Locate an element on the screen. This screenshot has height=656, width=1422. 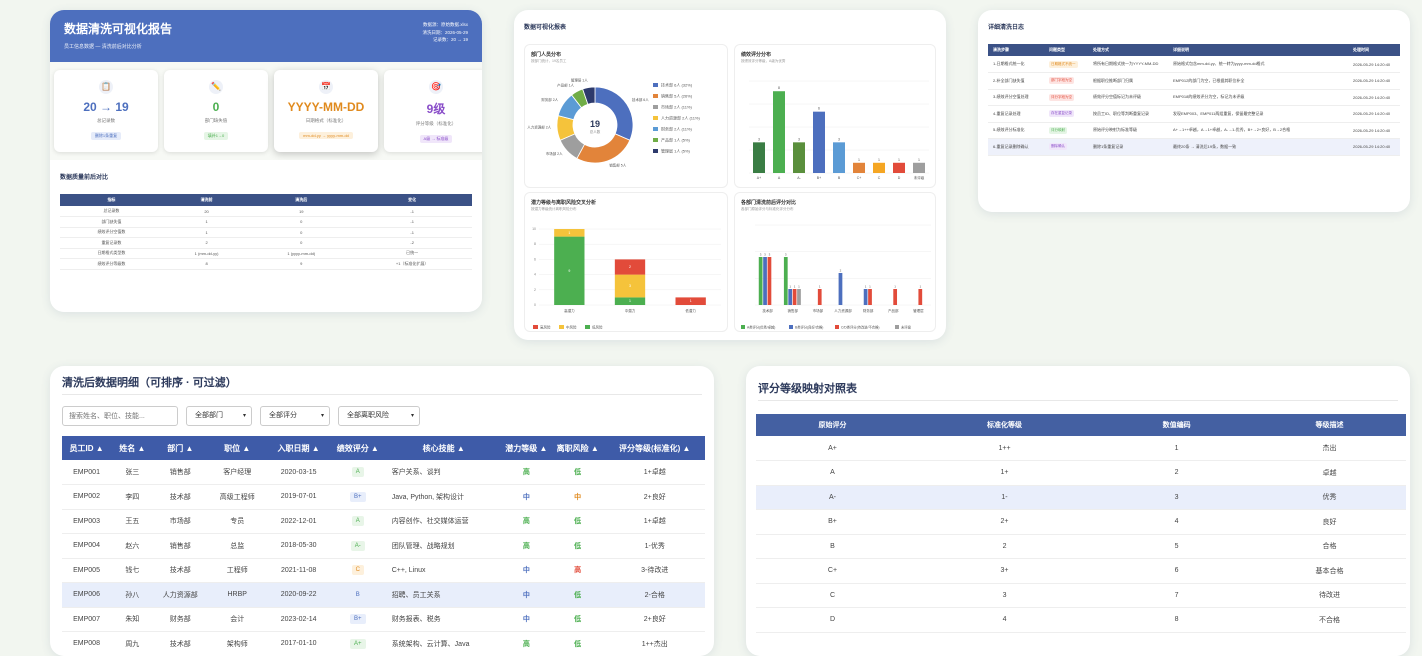
sortable-header: 离职风险 ▲ is located at coordinates (578, 448).